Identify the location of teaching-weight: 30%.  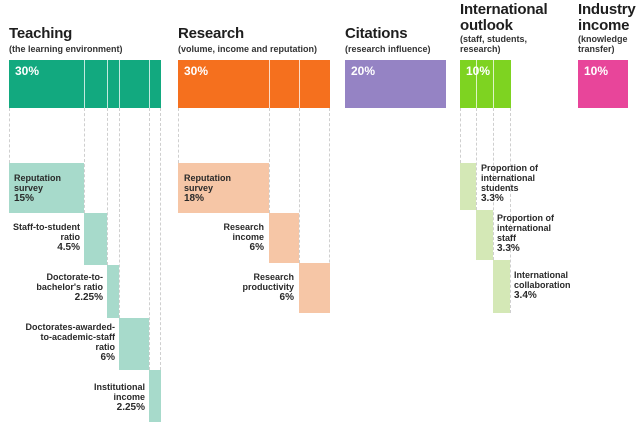
(27, 71).